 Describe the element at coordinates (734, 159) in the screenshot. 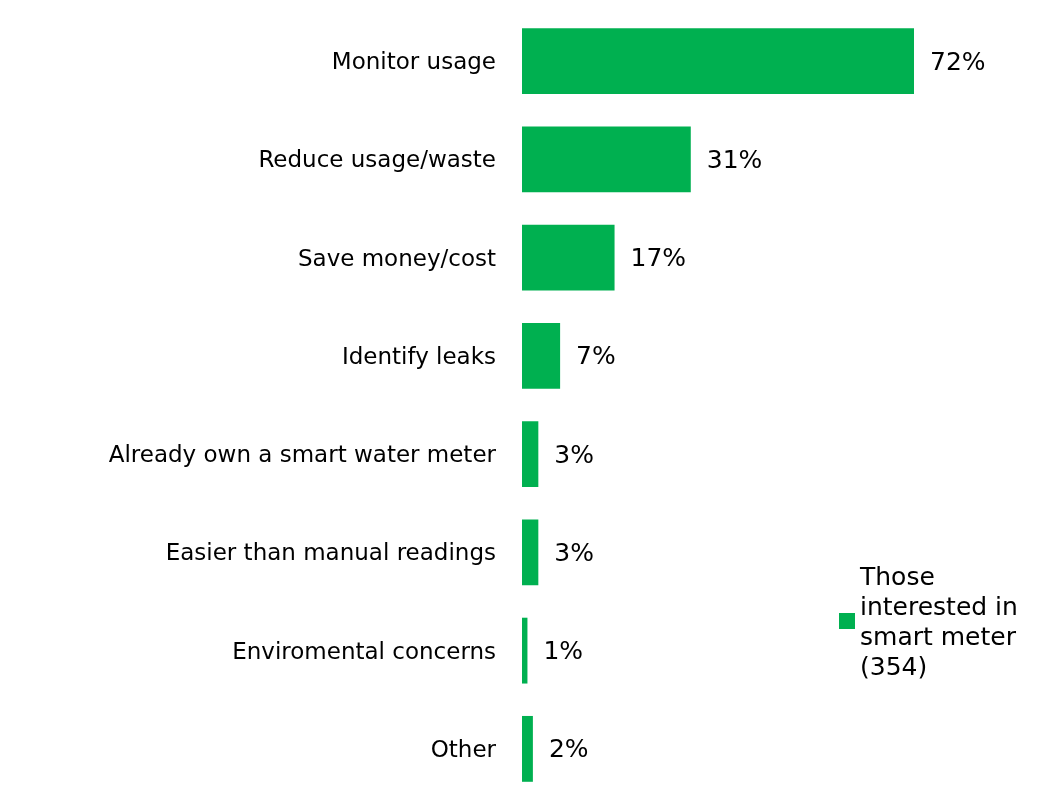

I see `data-label: 31%` at that location.